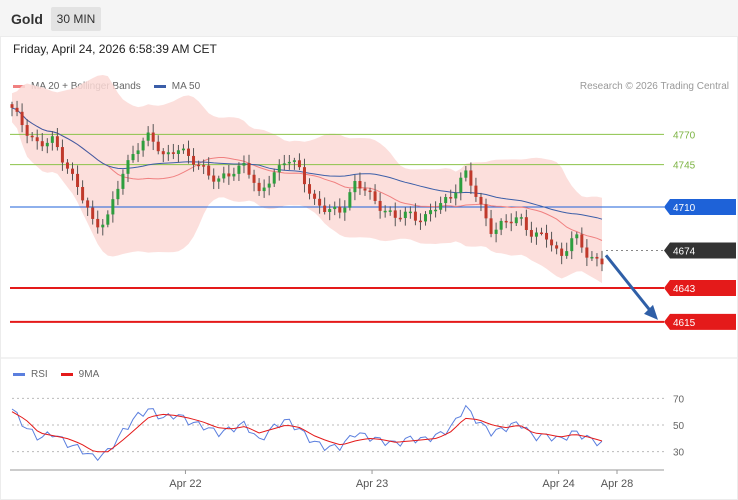 The image size is (738, 500). I want to click on level-label-4745: 4745, so click(684, 166).